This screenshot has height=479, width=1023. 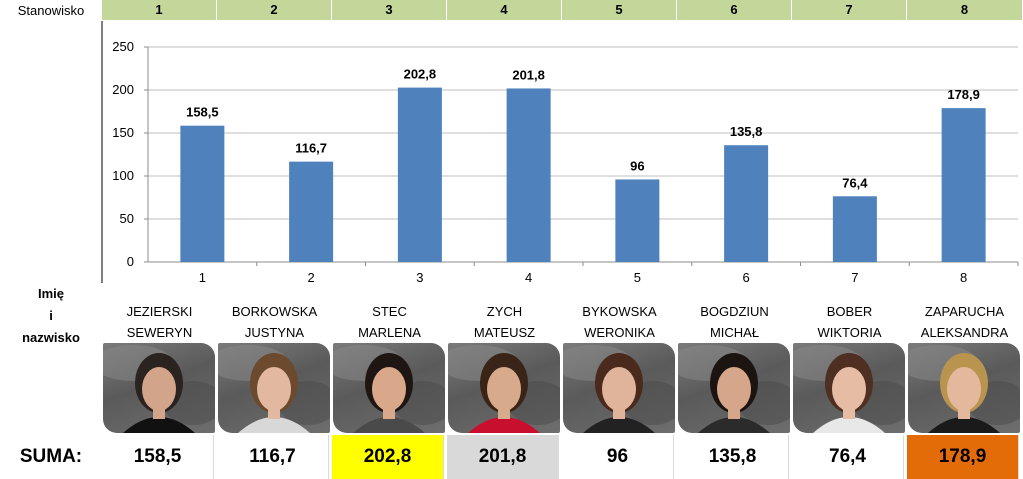 I want to click on x-tick-label: 5, so click(x=637, y=276).